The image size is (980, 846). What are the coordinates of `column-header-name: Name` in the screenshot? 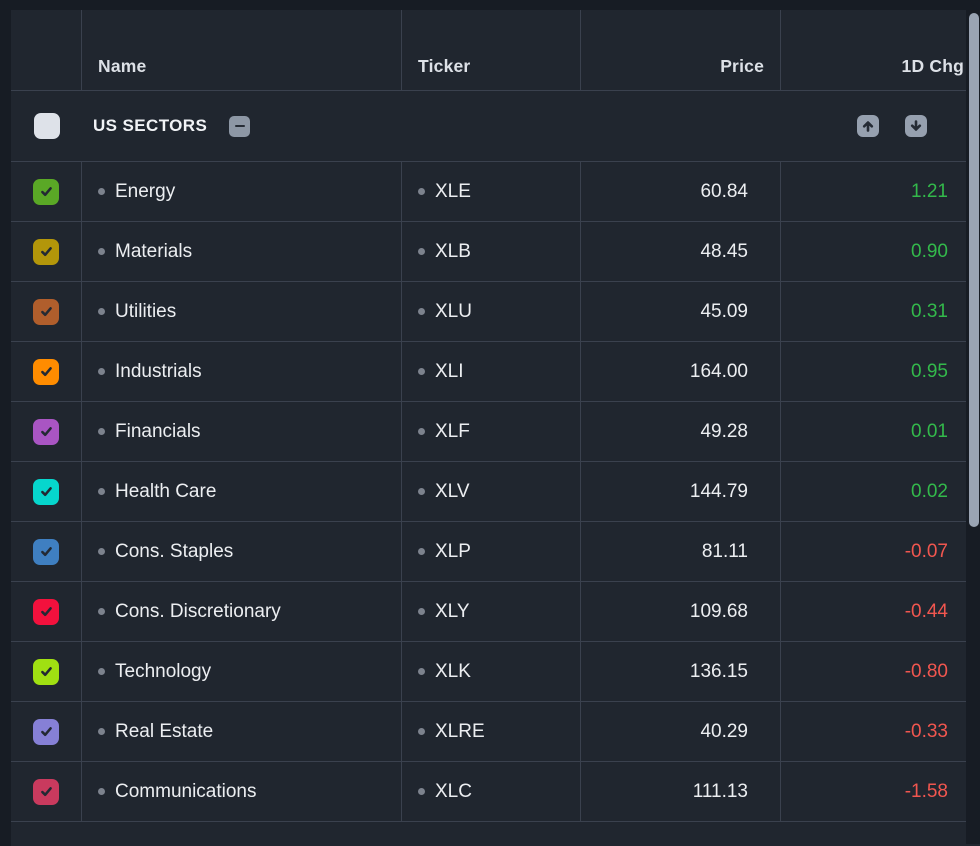 It's located at (242, 50).